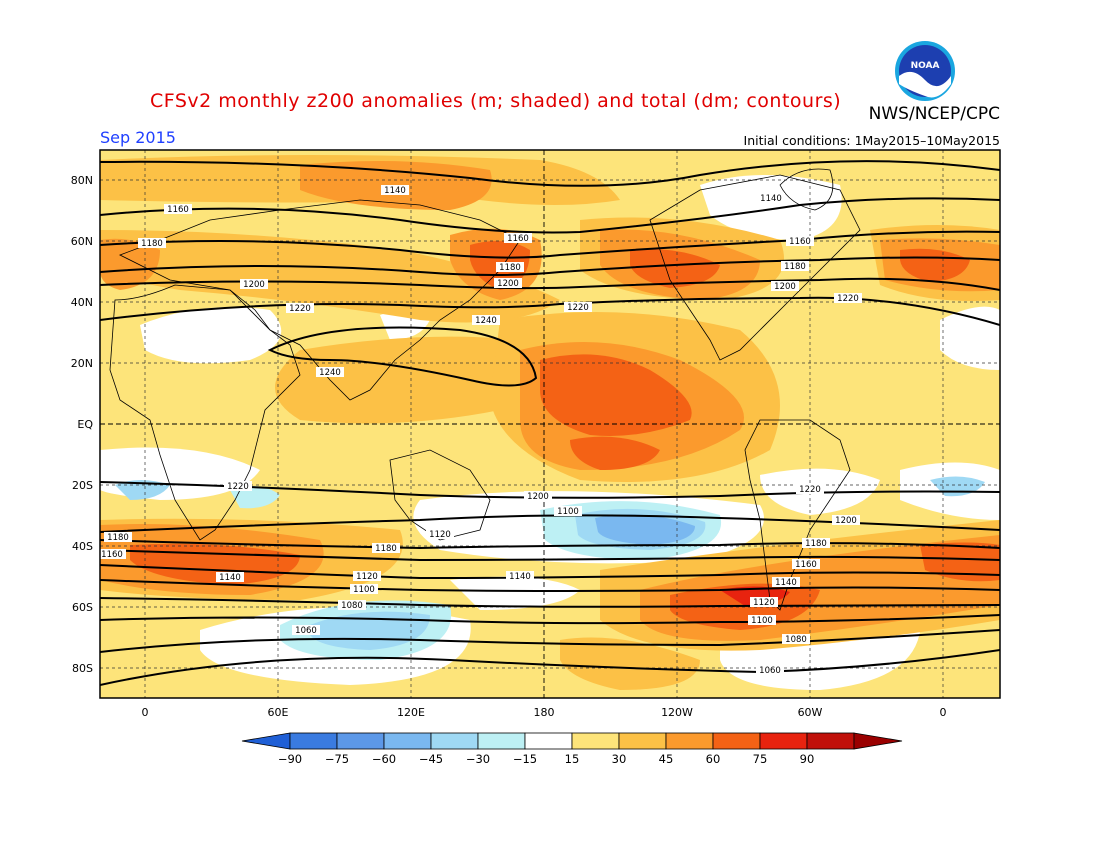  What do you see at coordinates (572, 759) in the screenshot?
I see `colorbar-label: 15` at bounding box center [572, 759].